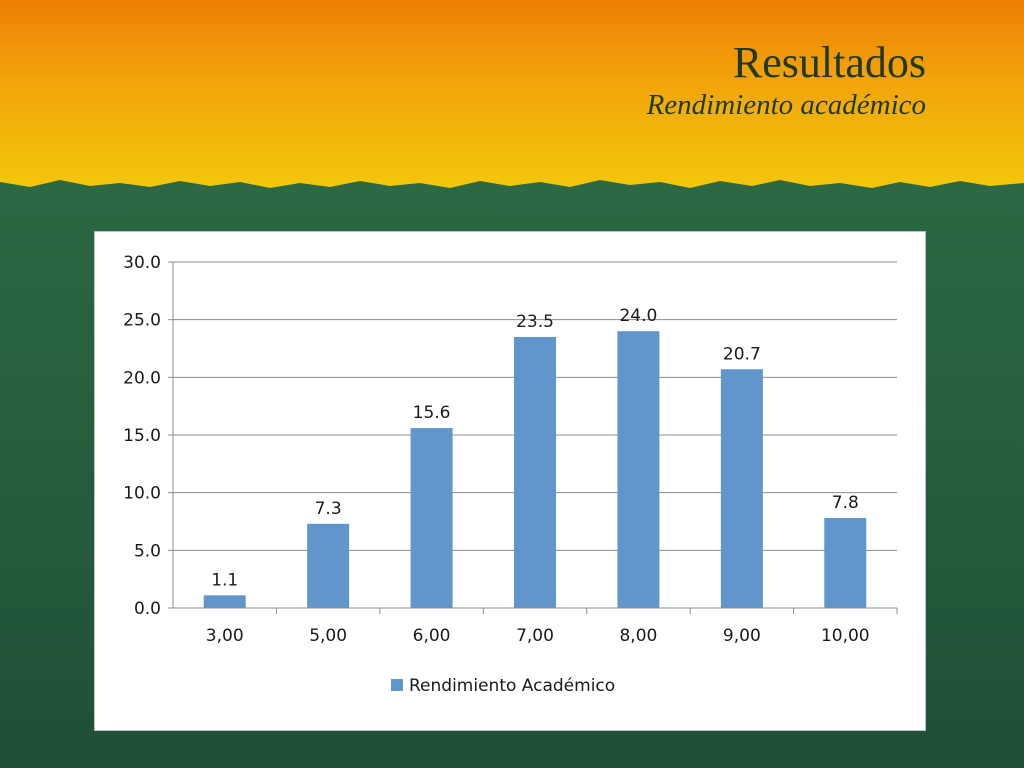 The image size is (1024, 768). Describe the element at coordinates (147, 609) in the screenshot. I see `y-tick-label: 0.0` at that location.